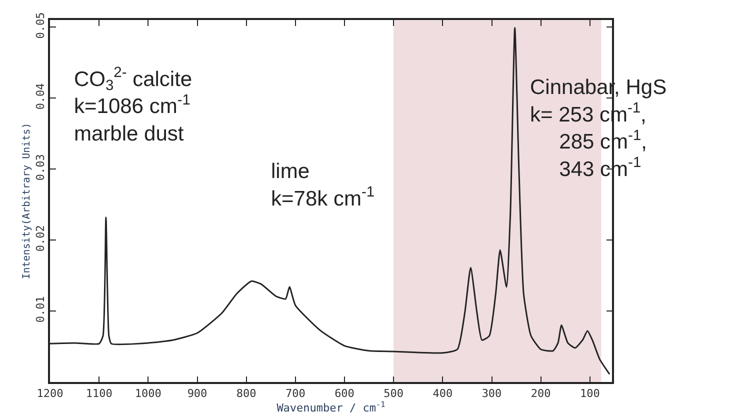 The height and width of the screenshot is (420, 745). Describe the element at coordinates (40, 238) in the screenshot. I see `y-tick-label: 0.02` at that location.